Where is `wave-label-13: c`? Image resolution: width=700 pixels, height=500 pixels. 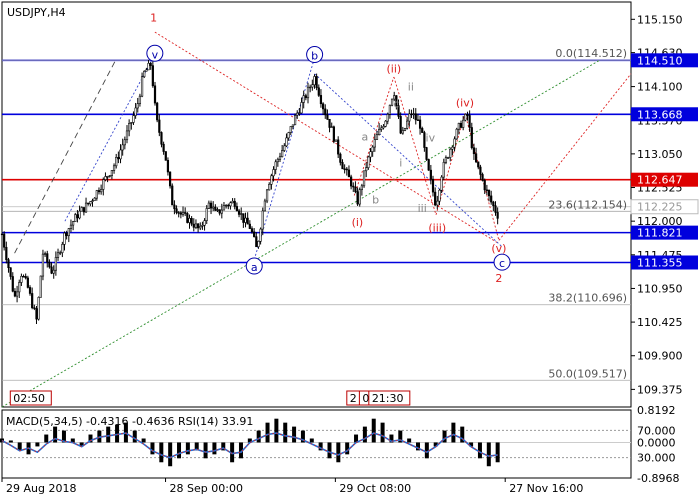 wave-label-13: c is located at coordinates (396, 104).